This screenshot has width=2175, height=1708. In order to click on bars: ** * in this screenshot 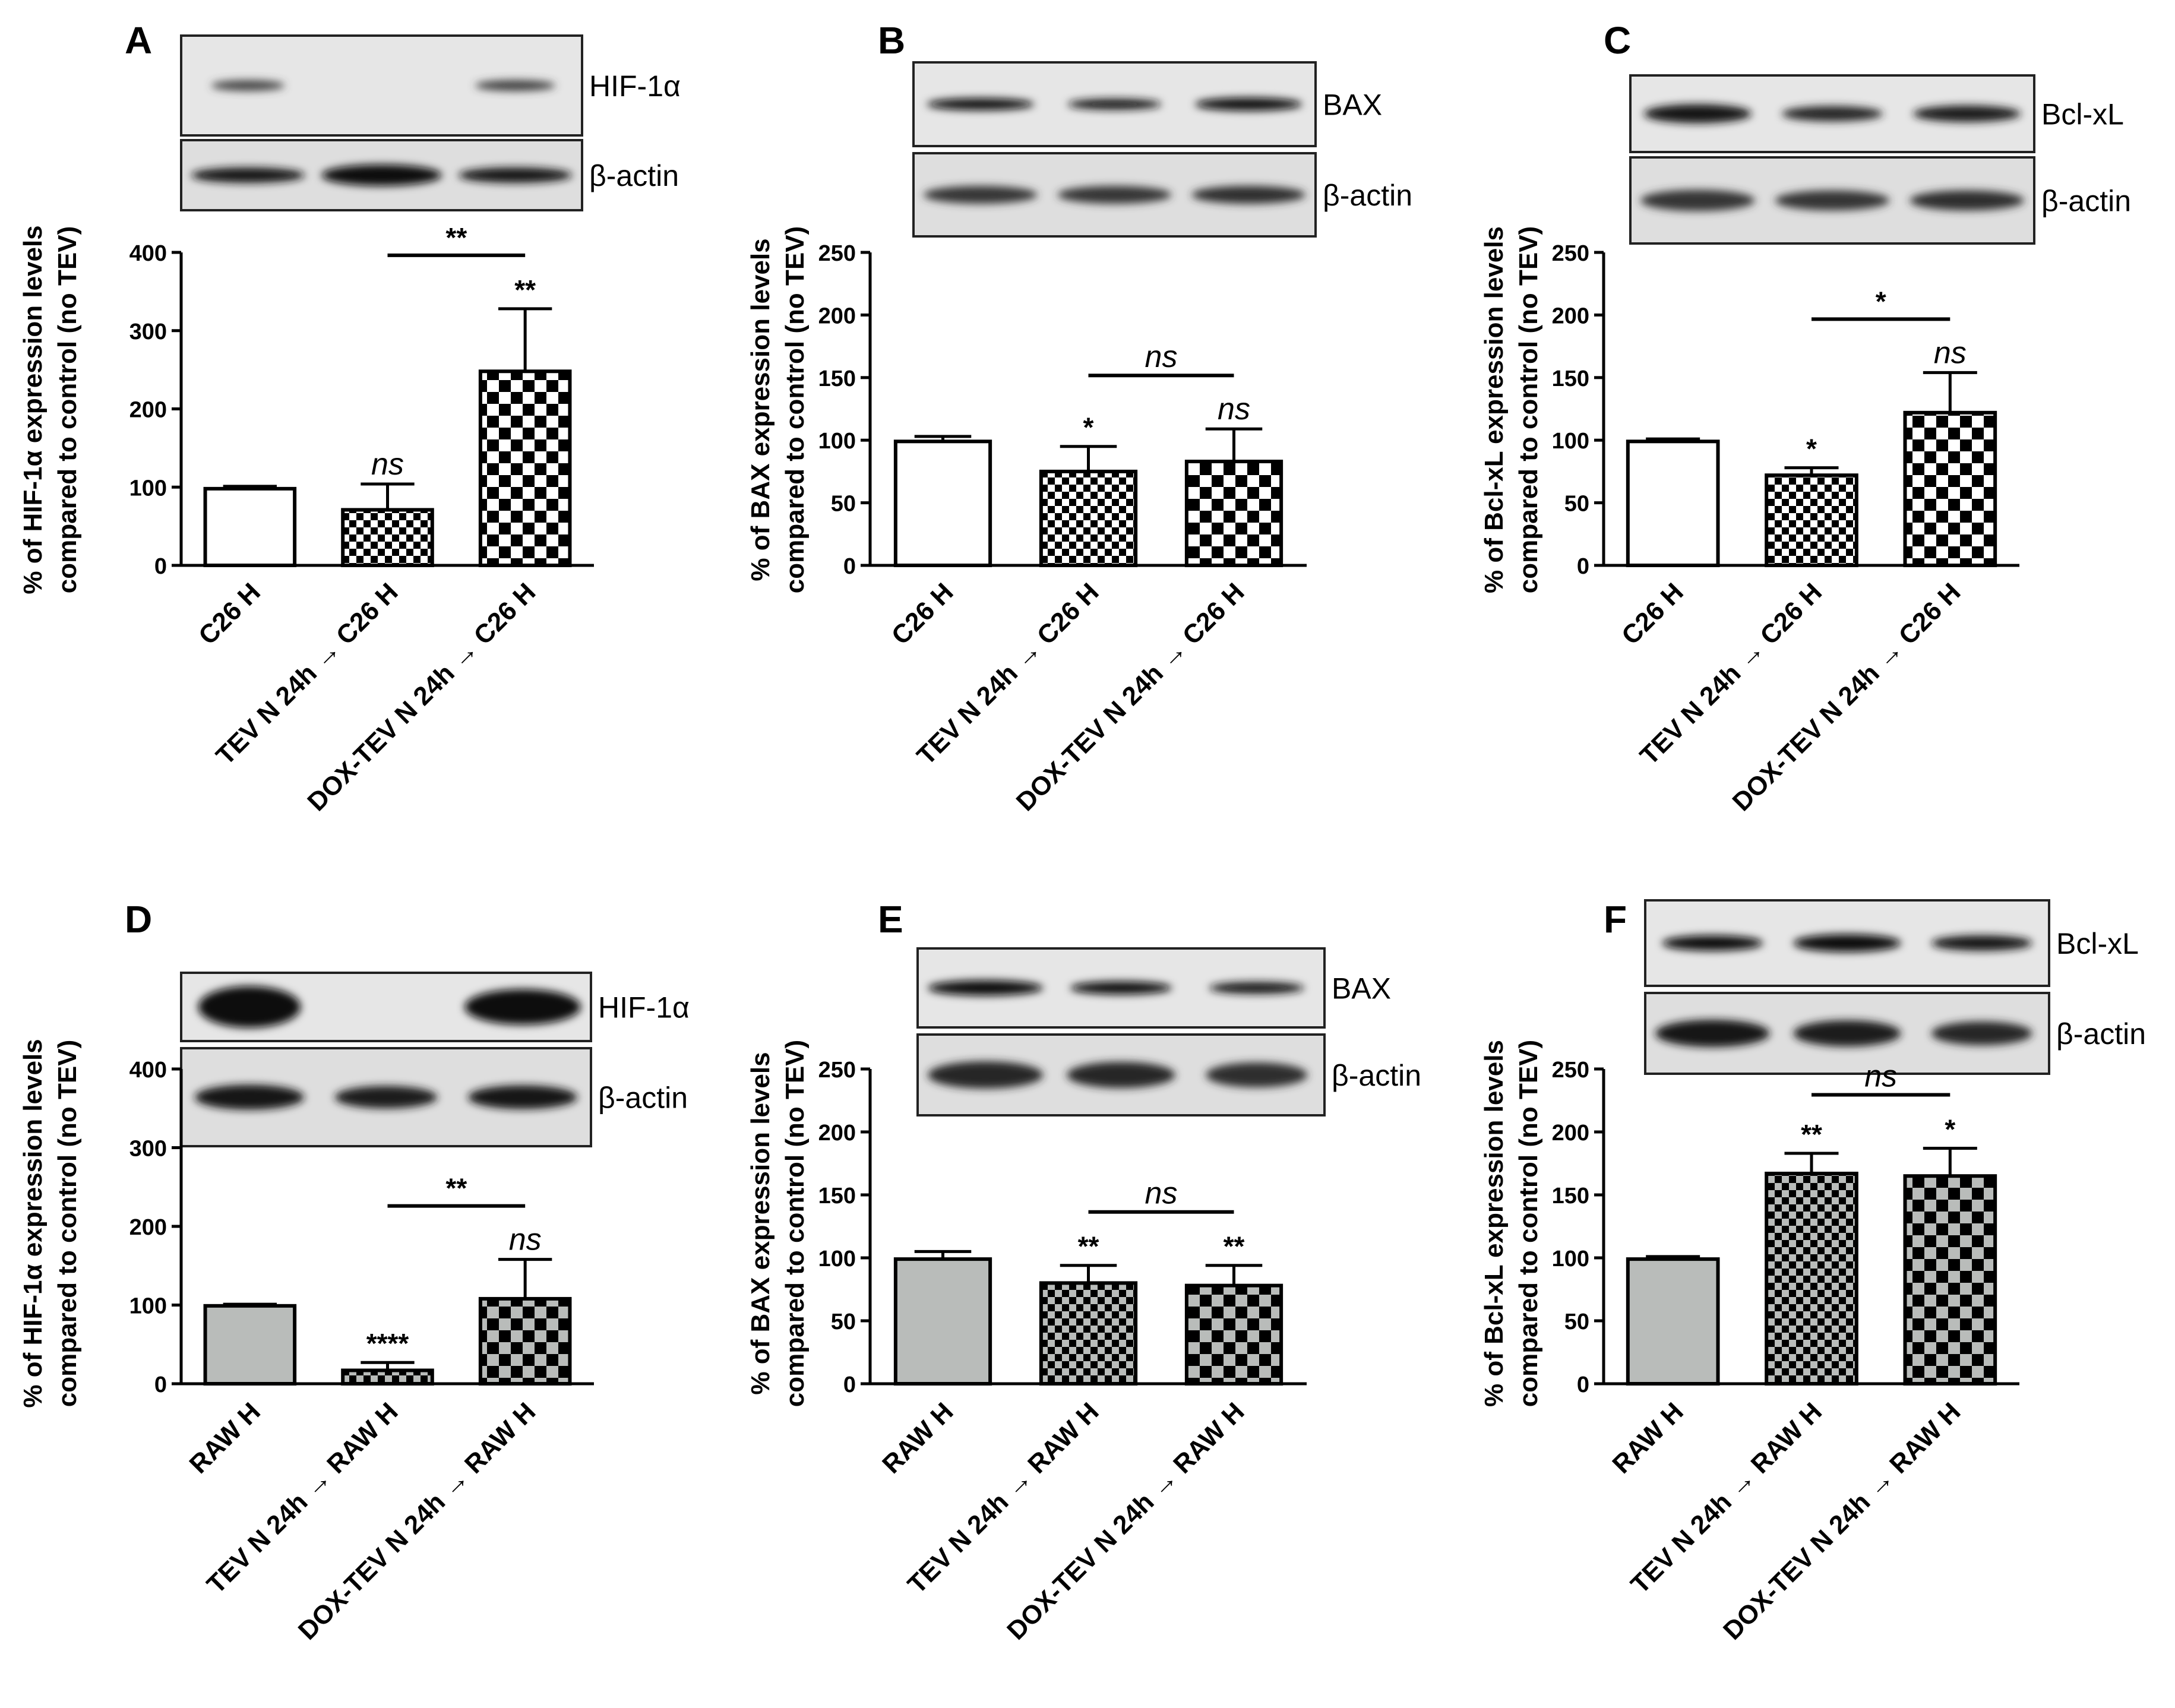, I will do `click(1811, 1250)`.